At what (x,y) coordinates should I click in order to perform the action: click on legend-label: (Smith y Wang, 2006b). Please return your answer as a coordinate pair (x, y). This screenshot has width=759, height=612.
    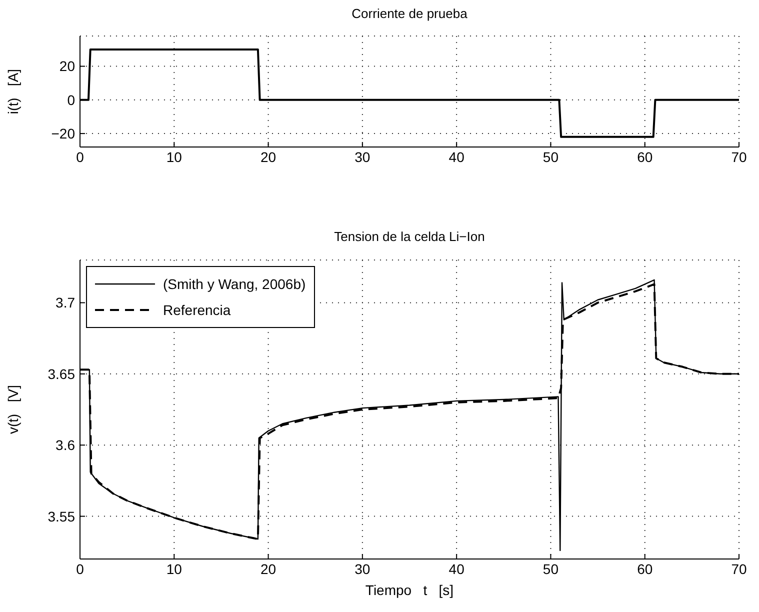
    Looking at the image, I should click on (234, 284).